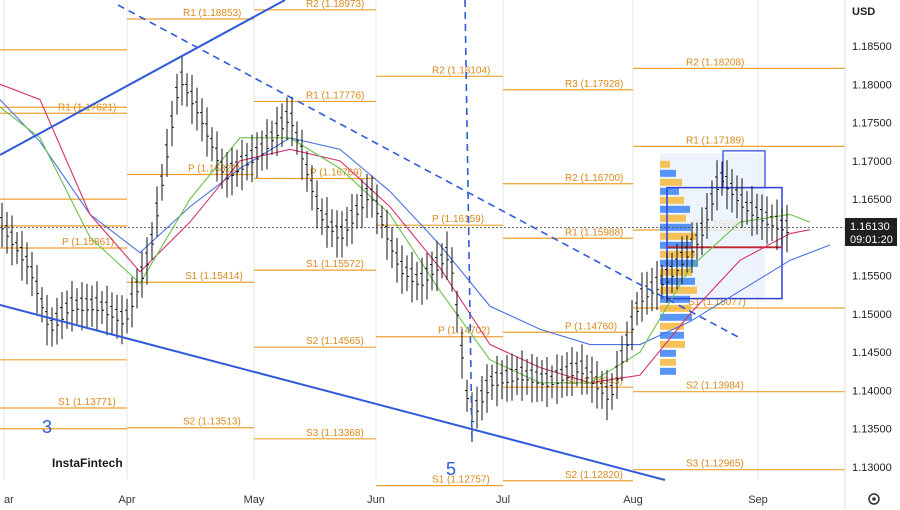 The width and height of the screenshot is (900, 510). What do you see at coordinates (872, 315) in the screenshot?
I see `y-tick-label: 1.15000` at bounding box center [872, 315].